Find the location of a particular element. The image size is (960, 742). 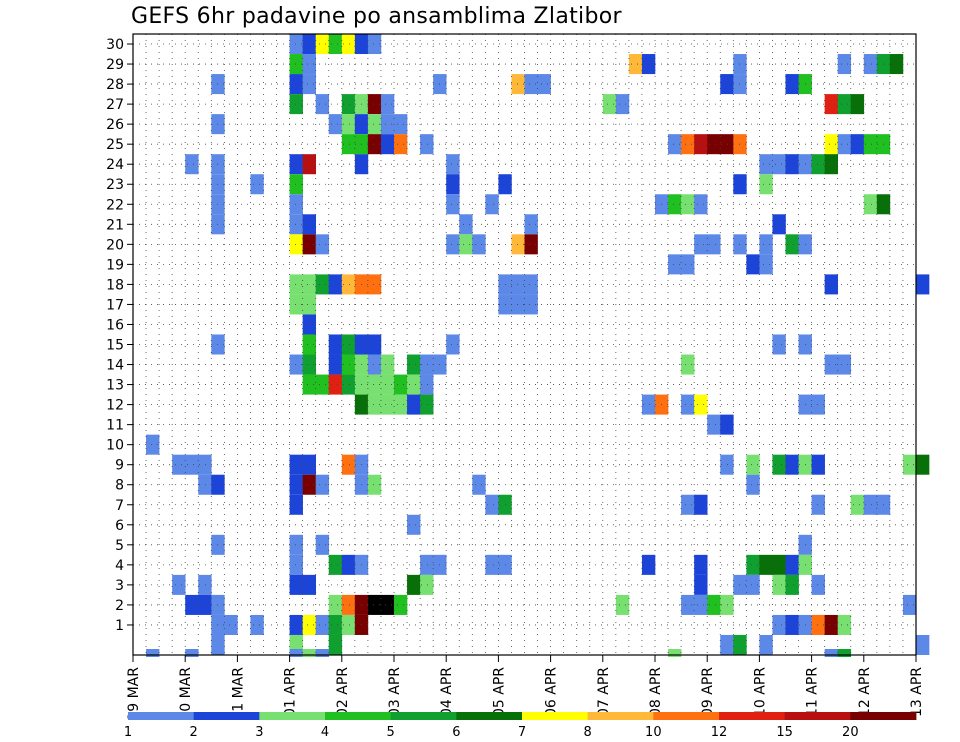

chart-title: GEFS 6hr padavine po ansamblima Zlatibor is located at coordinates (376, 16).